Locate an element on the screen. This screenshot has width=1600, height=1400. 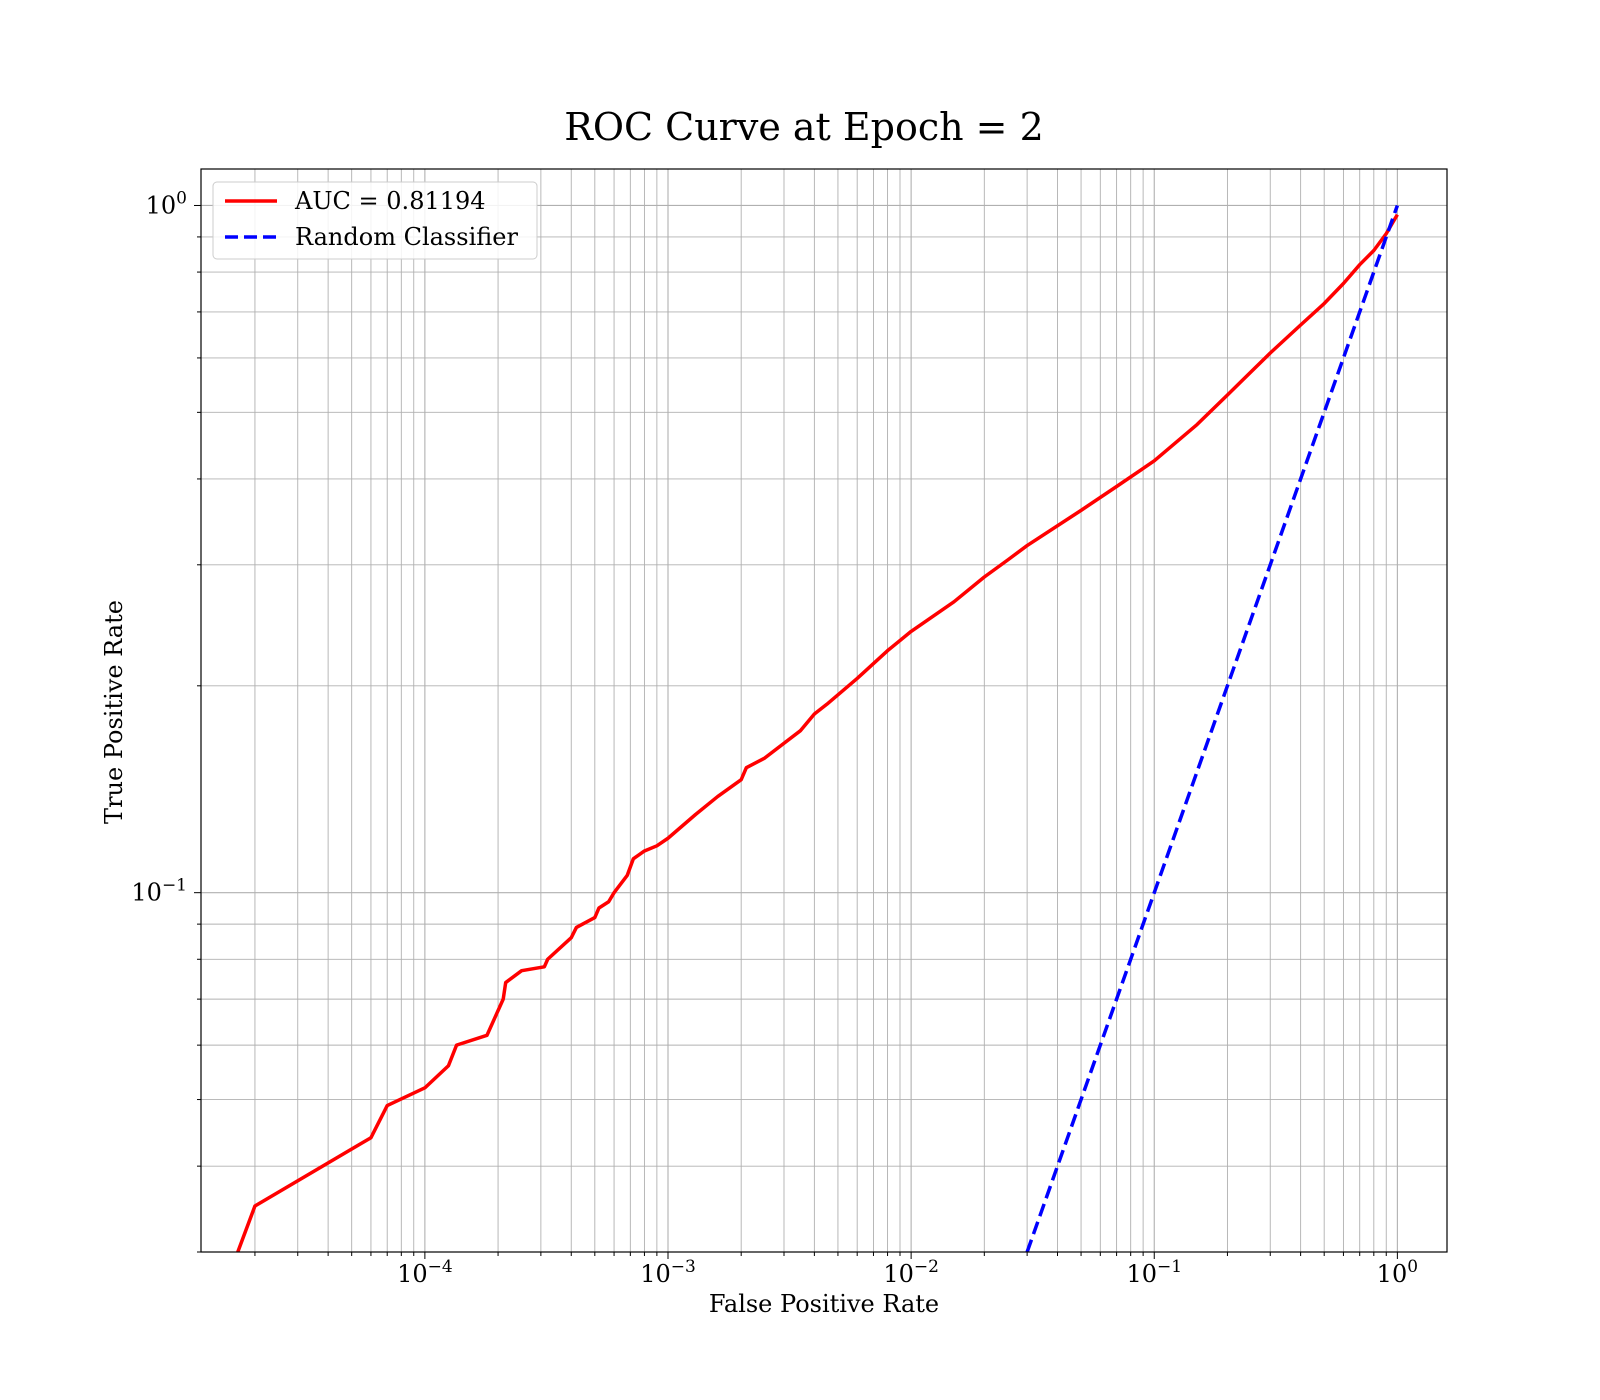
x-axis-label: False Positive Rate is located at coordinates (824, 1304).